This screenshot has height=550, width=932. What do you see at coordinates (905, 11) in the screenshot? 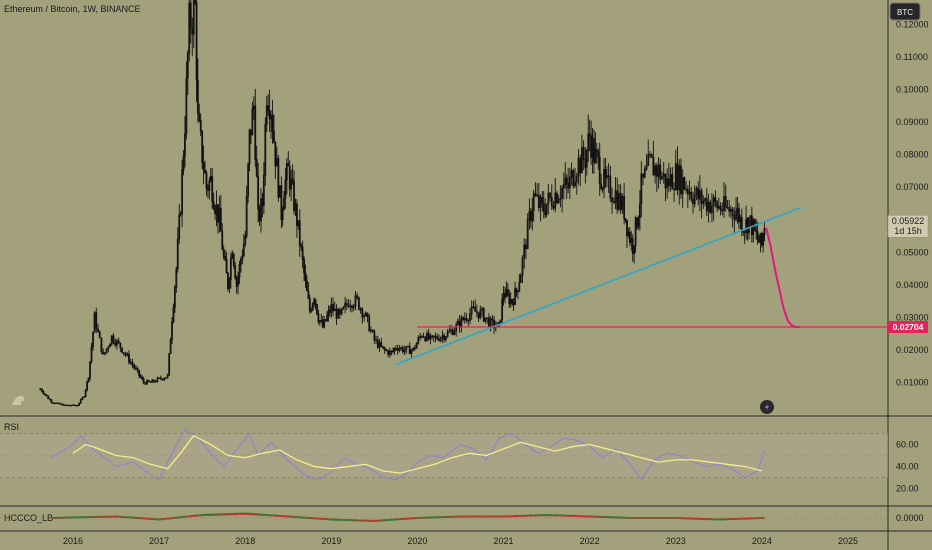
I see `currency-button` at bounding box center [905, 11].